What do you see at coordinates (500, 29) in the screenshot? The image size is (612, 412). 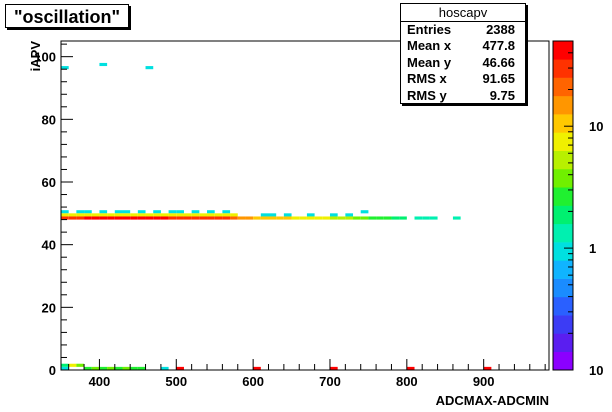 I see `stats-value: 2388` at bounding box center [500, 29].